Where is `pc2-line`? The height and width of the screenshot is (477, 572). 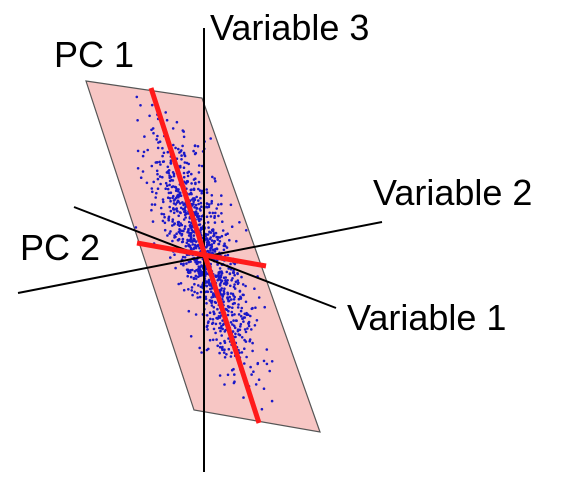 pc2-line is located at coordinates (201, 254).